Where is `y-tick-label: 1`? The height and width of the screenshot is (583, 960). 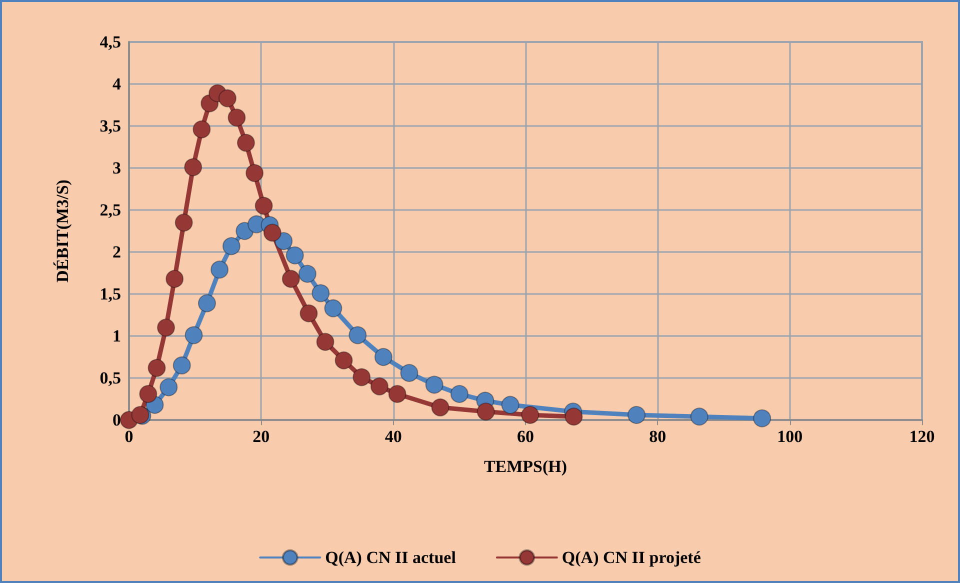
y-tick-label: 1 is located at coordinates (116, 336).